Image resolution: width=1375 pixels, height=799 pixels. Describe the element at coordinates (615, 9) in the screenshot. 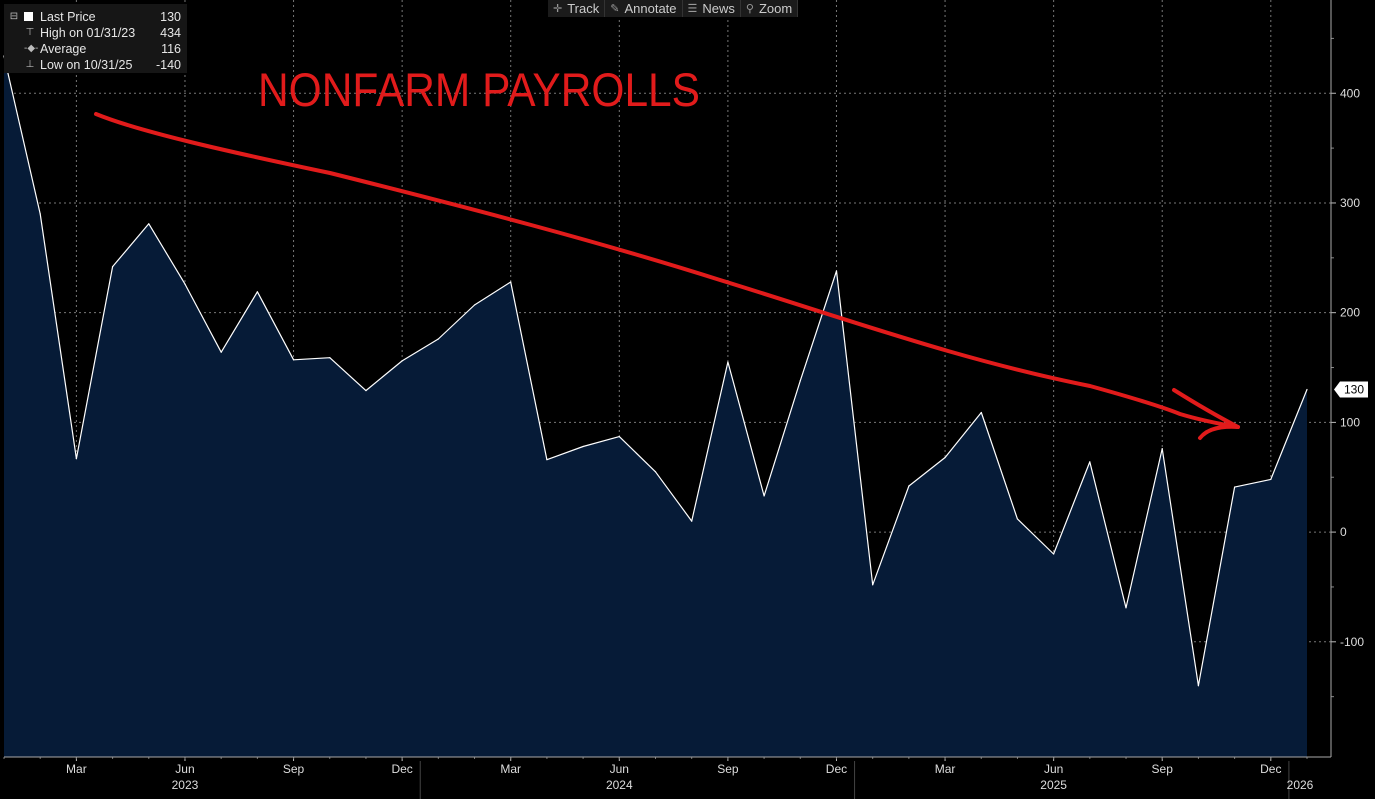

I see `pencil-icon: ✎` at that location.